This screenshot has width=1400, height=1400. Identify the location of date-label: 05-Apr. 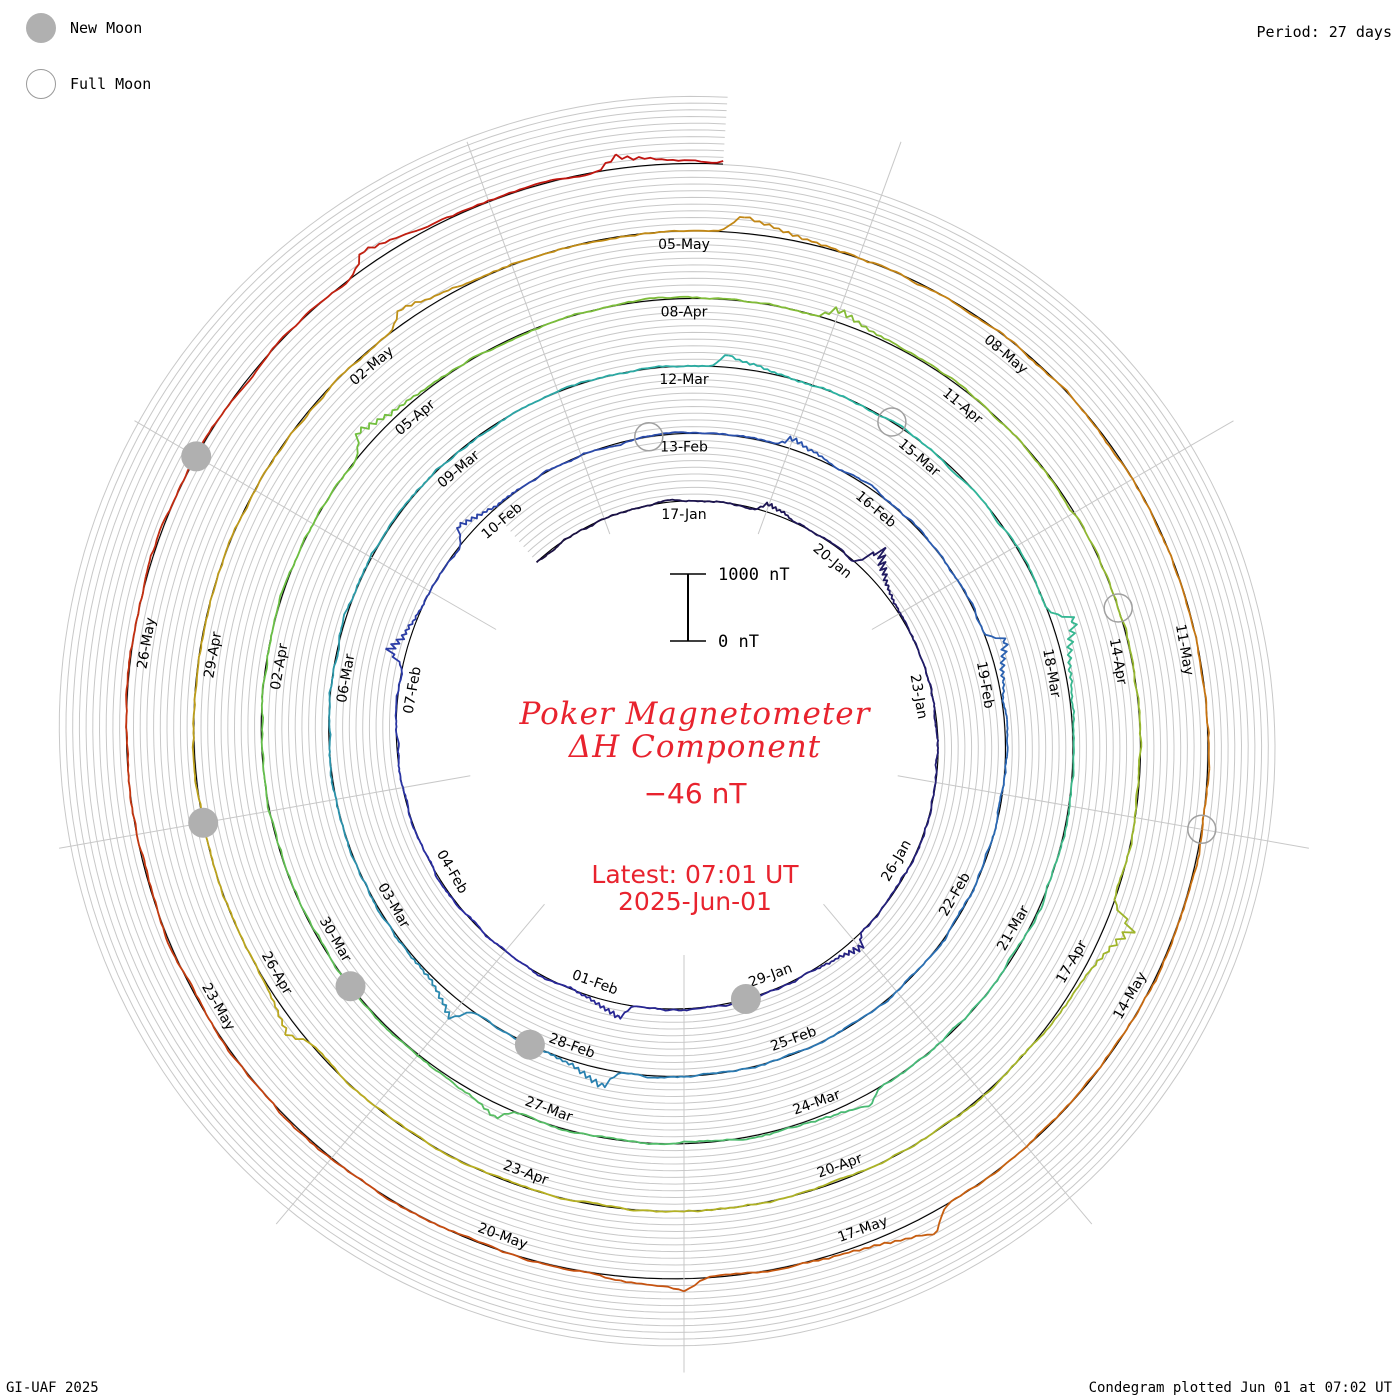
(415, 417).